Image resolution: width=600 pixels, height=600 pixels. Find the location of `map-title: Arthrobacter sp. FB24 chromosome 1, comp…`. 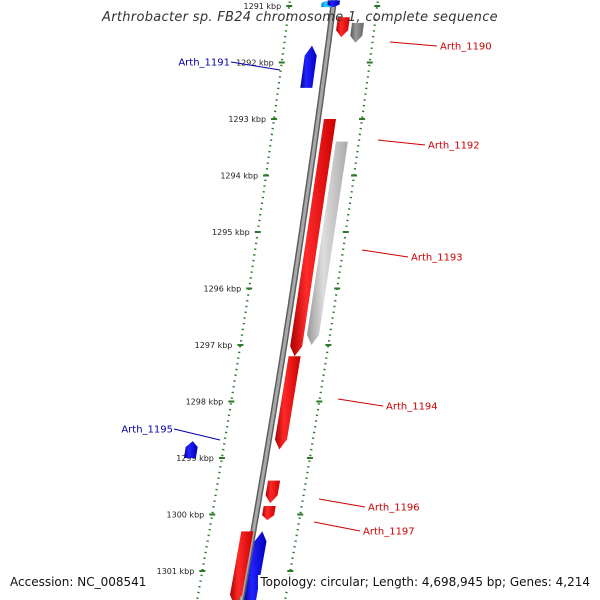

map-title: Arthrobacter sp. FB24 chromosome 1, comp… is located at coordinates (300, 17).